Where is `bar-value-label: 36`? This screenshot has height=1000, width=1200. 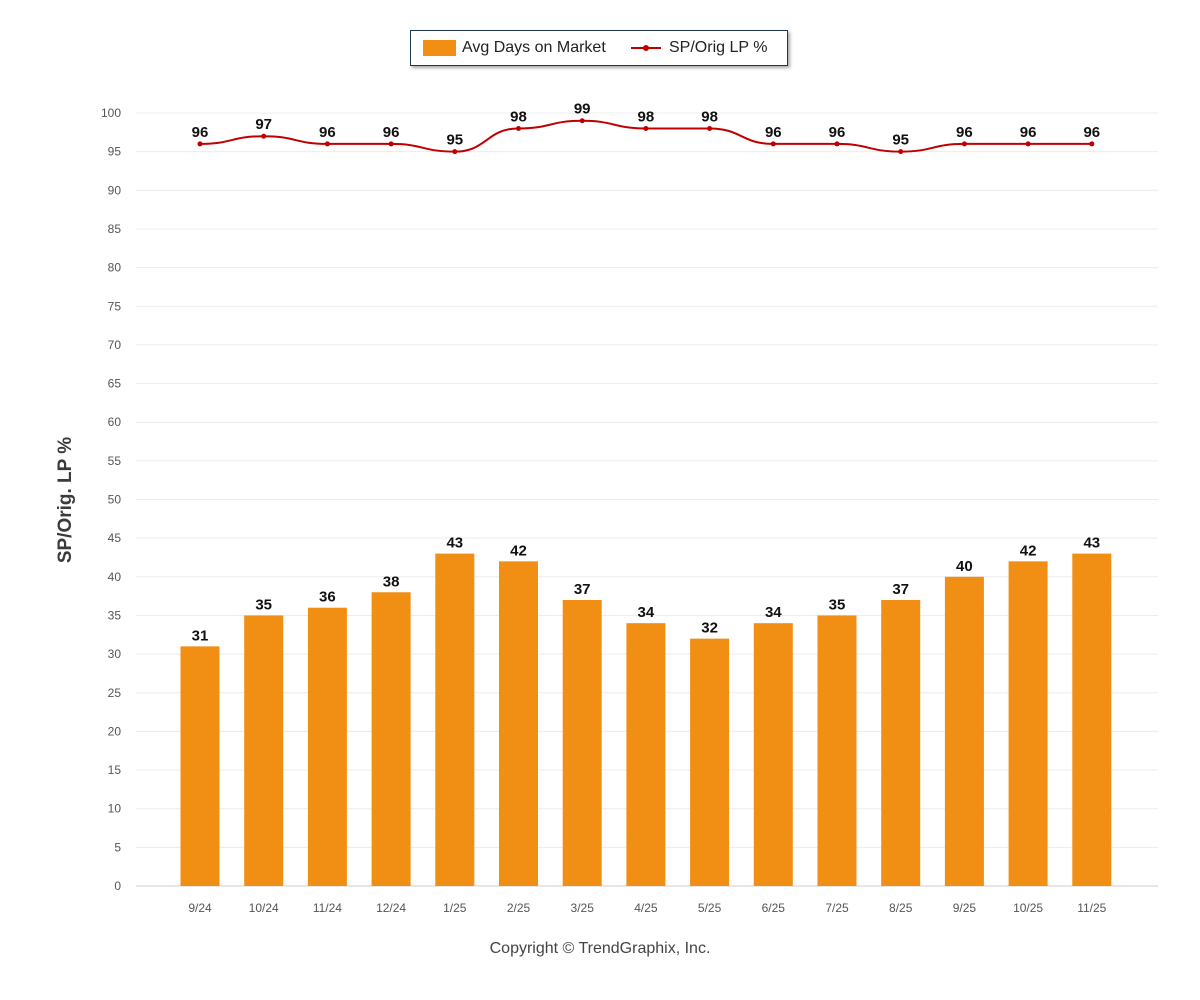
bar-value-label: 36 is located at coordinates (327, 597).